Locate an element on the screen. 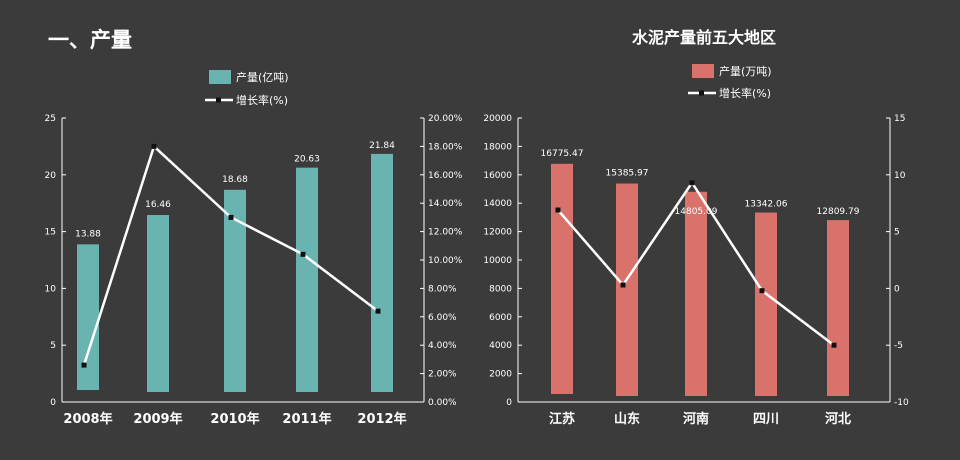  right-category-label: 山东 is located at coordinates (627, 419).